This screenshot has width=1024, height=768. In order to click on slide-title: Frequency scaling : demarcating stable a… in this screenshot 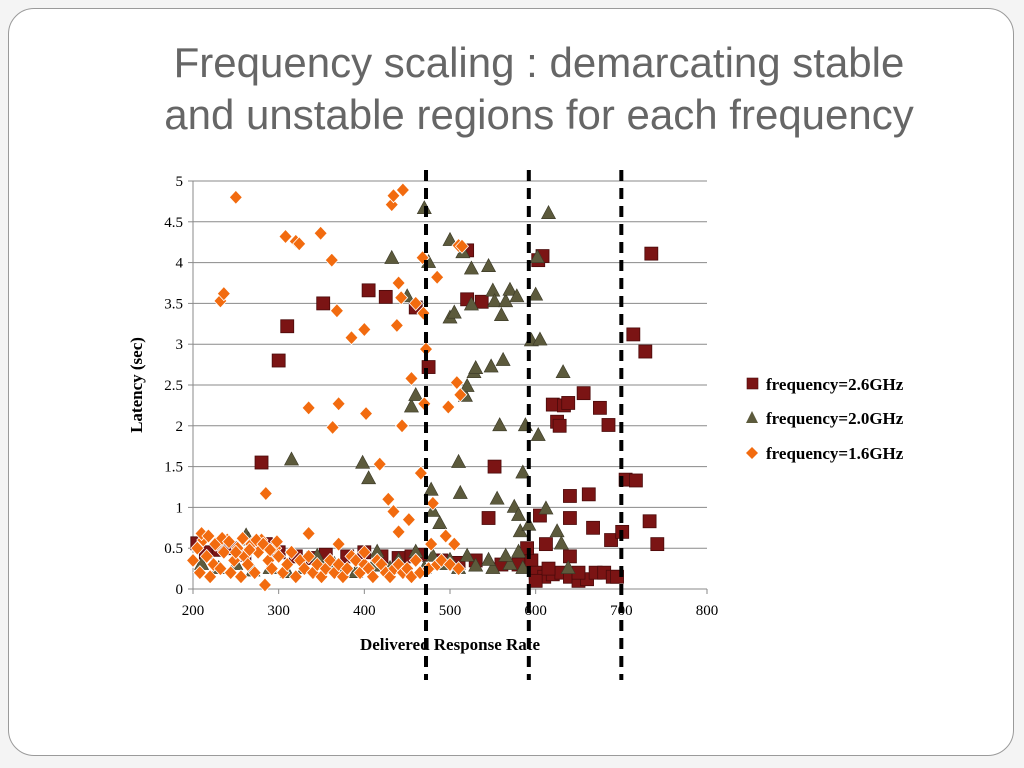, I will do `click(539, 89)`.